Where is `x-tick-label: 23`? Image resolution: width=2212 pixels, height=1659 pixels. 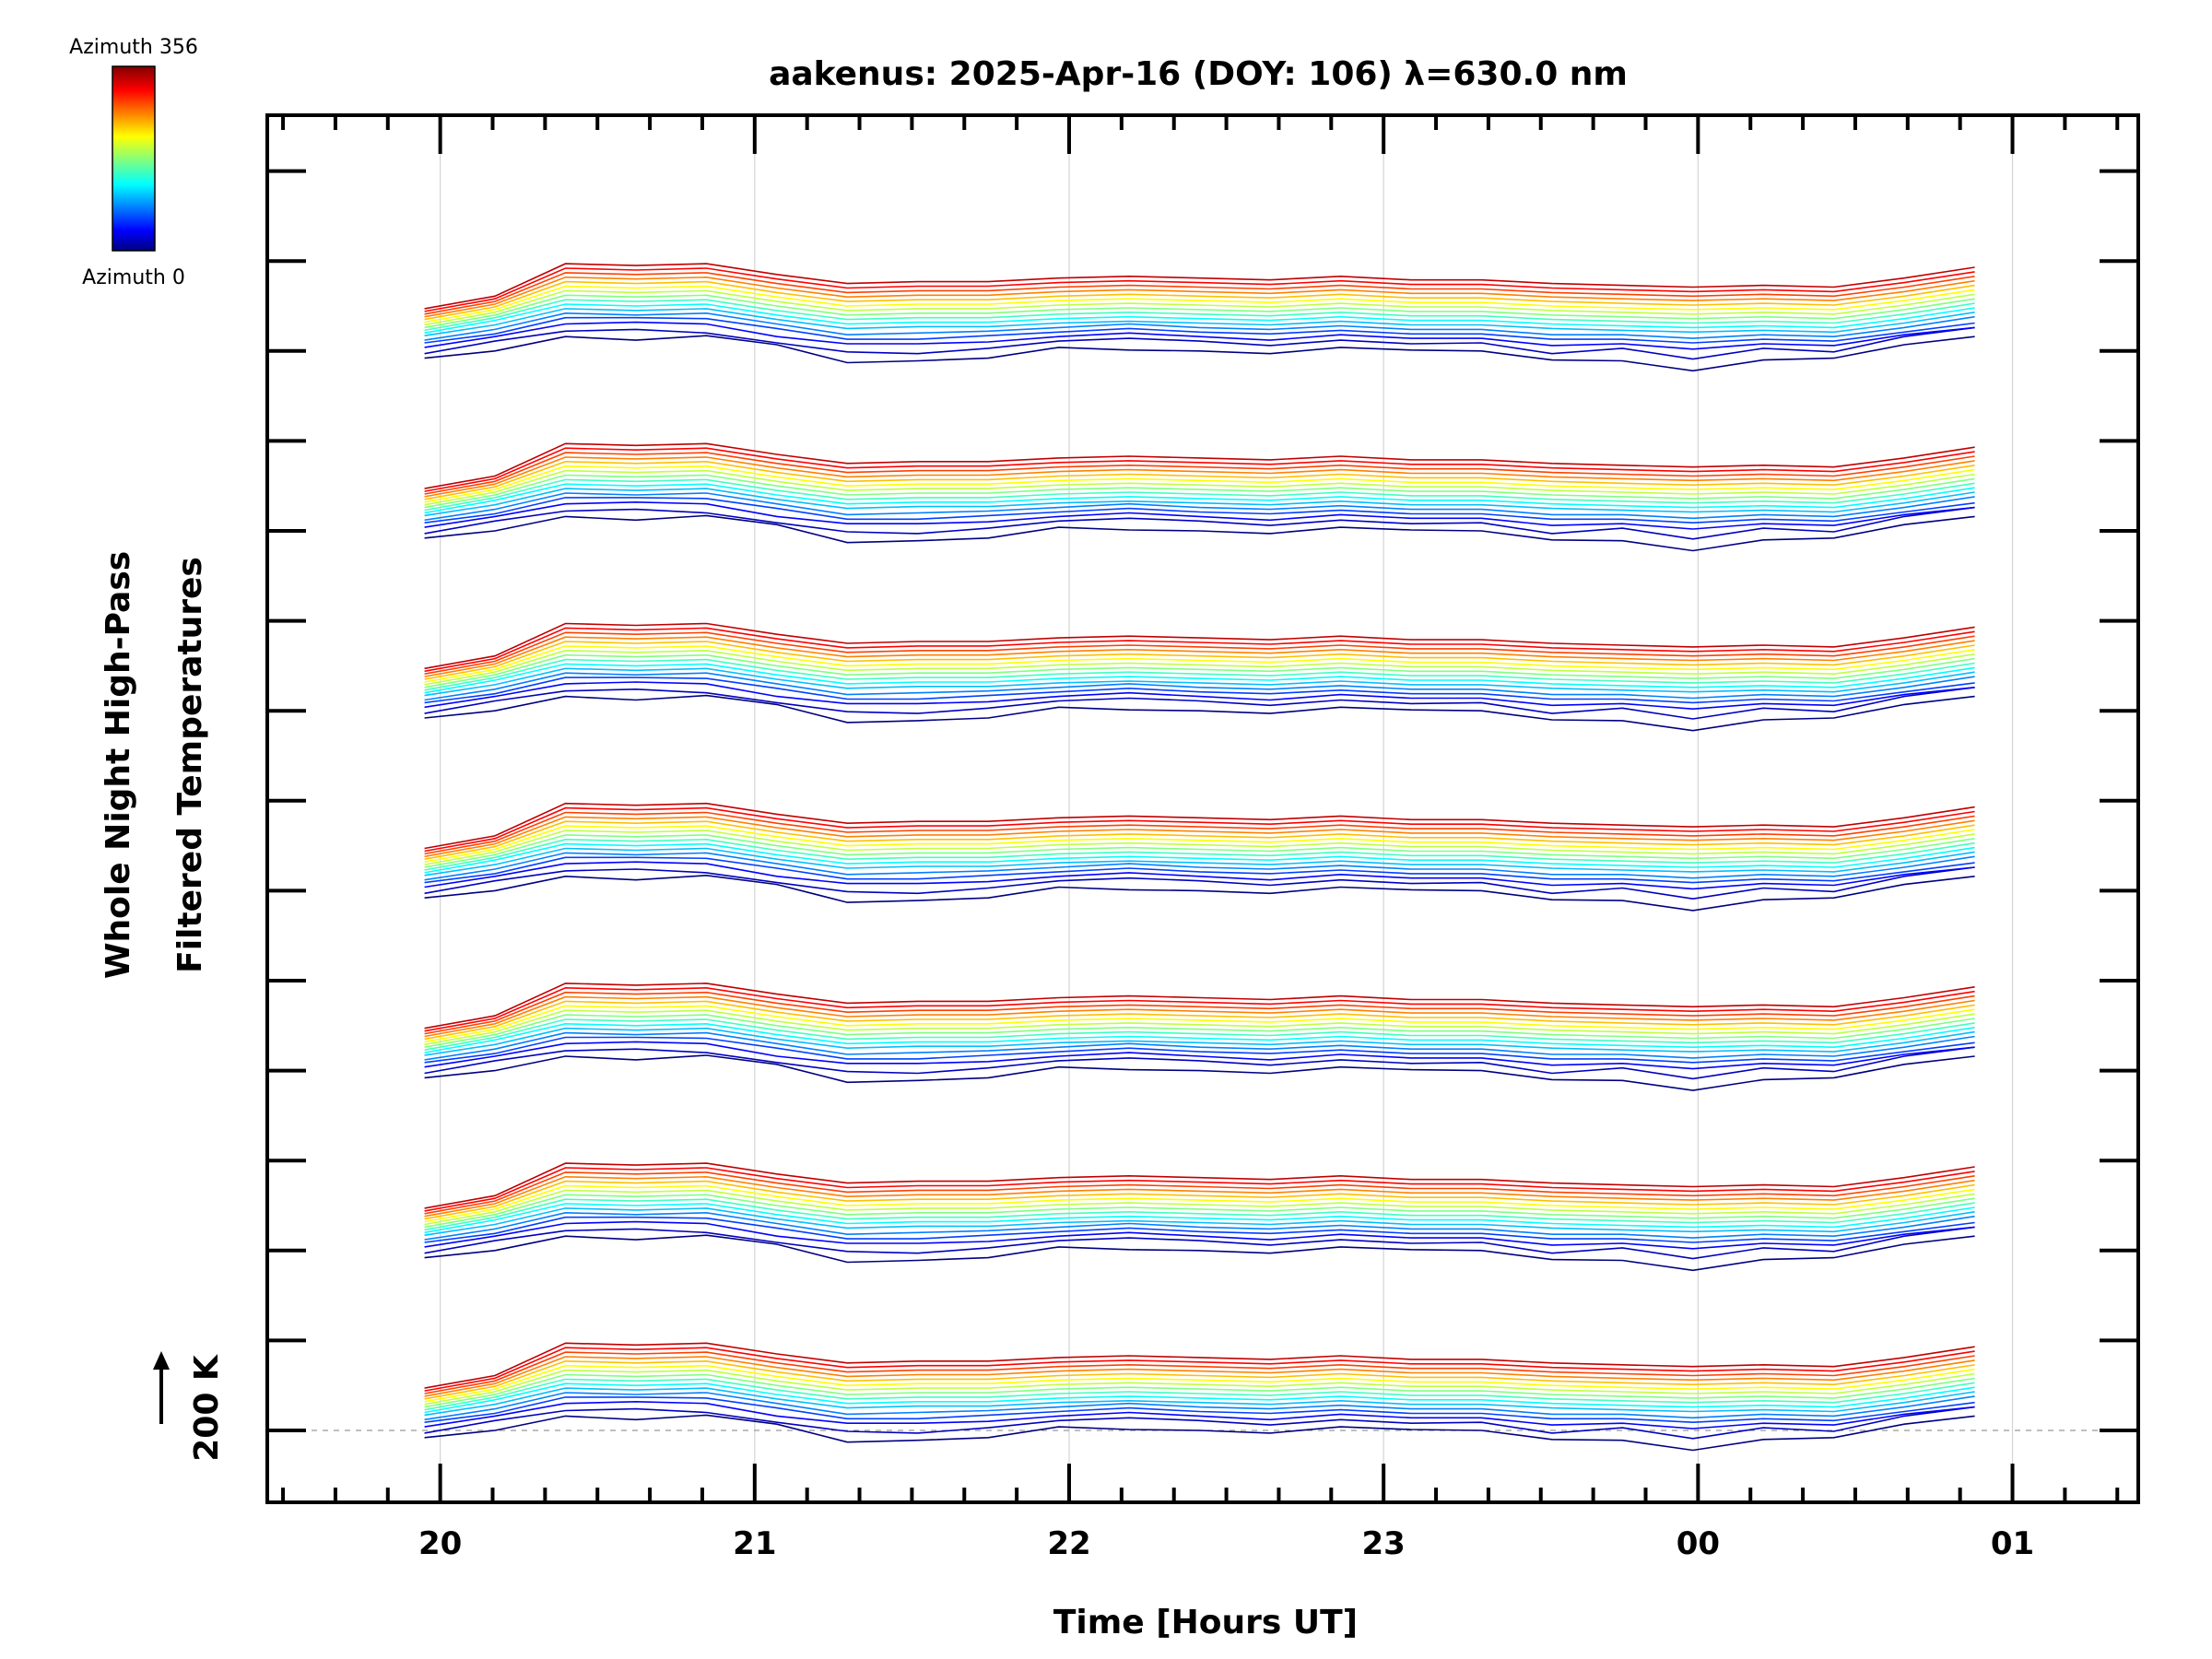 x-tick-label: 23 is located at coordinates (1384, 1543).